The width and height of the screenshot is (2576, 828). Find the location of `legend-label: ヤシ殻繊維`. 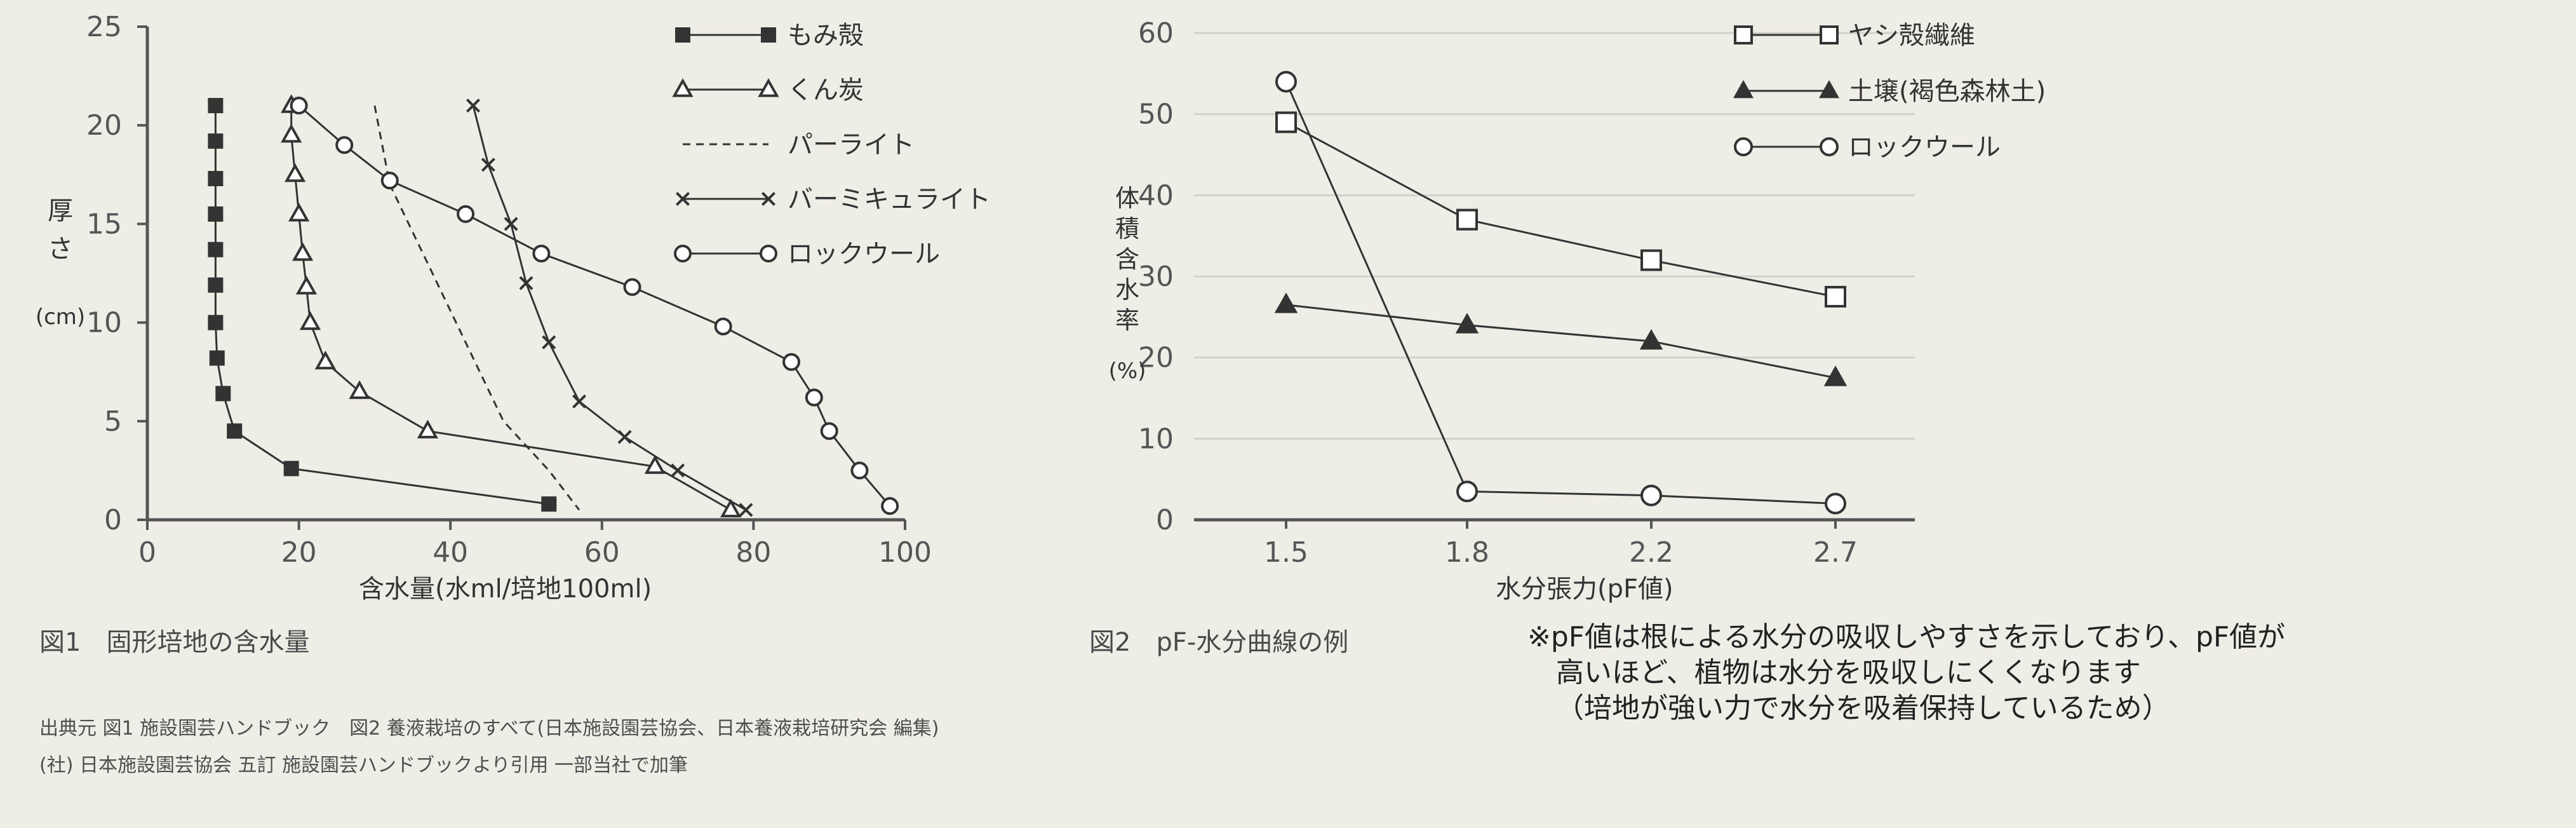

legend-label: ヤシ殻繊維 is located at coordinates (1912, 36).